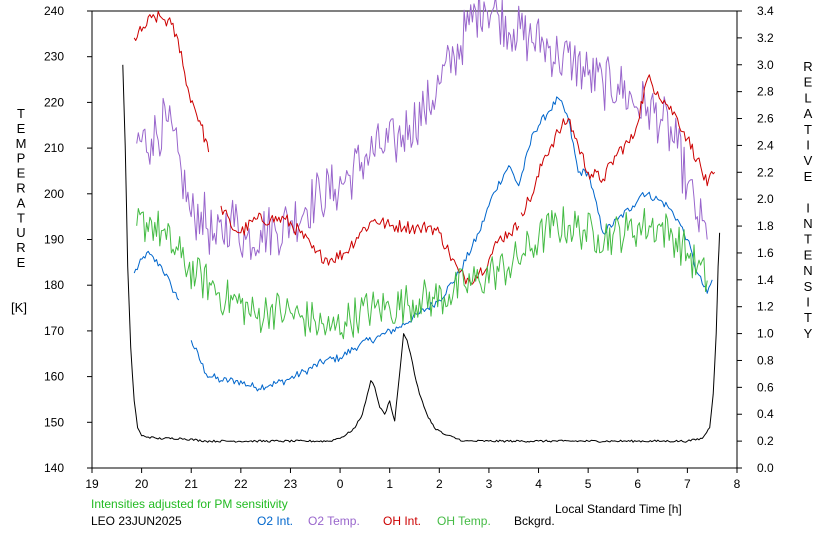 The width and height of the screenshot is (828, 535). What do you see at coordinates (54, 148) in the screenshot?
I see `y-left-tick-label: 210` at bounding box center [54, 148].